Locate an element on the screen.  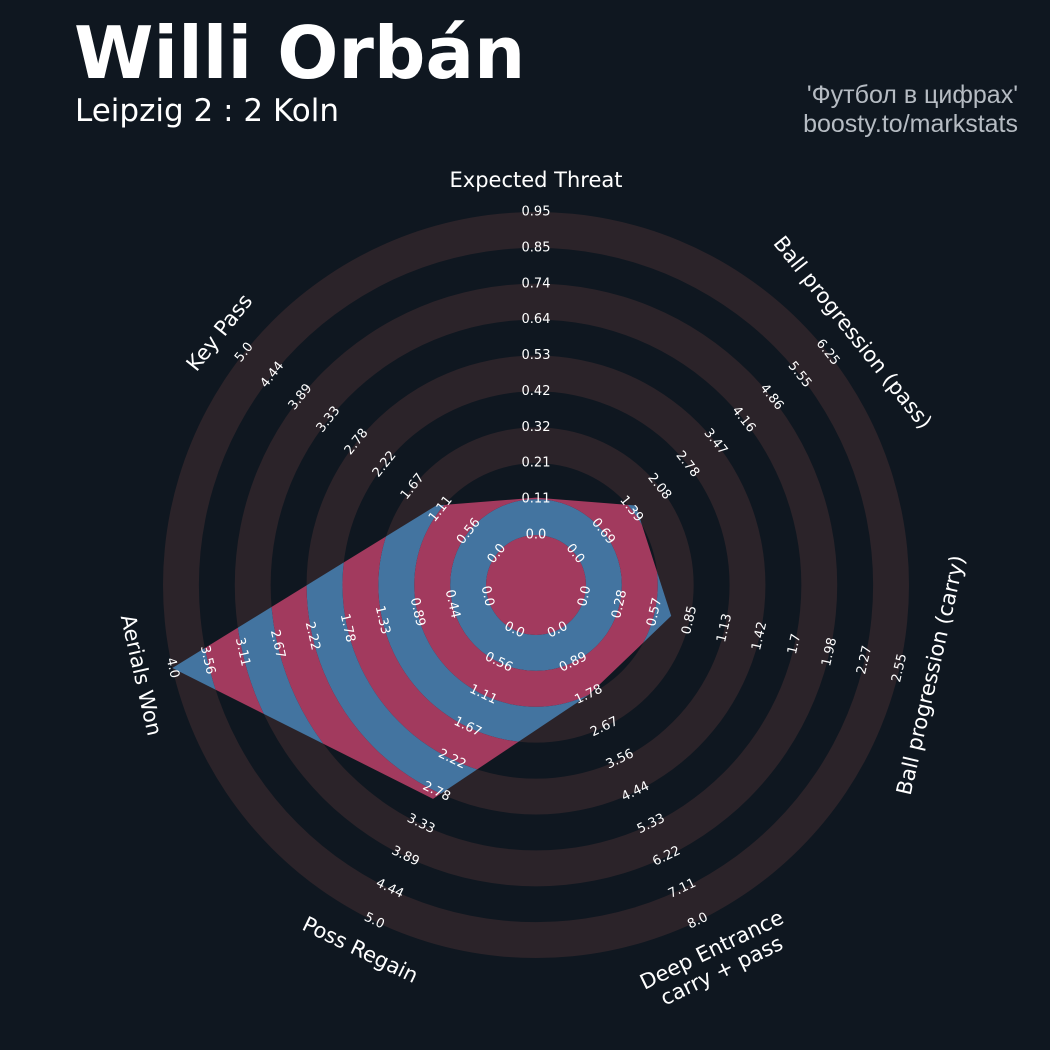
tick-label: 1.42 is located at coordinates (759, 636).